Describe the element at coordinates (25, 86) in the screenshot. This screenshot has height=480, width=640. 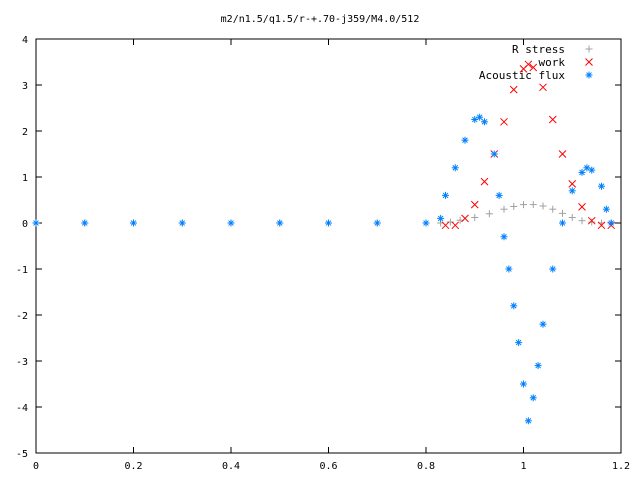
I see `y-tick-label: 3` at that location.